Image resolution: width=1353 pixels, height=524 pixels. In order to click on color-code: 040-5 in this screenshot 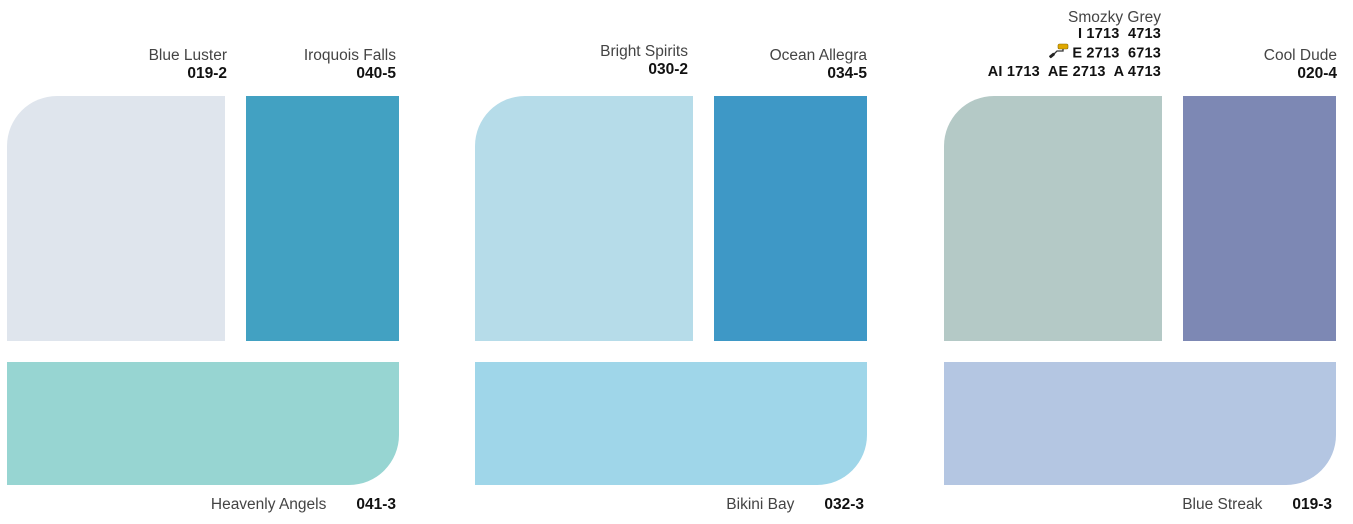, I will do `click(376, 73)`.